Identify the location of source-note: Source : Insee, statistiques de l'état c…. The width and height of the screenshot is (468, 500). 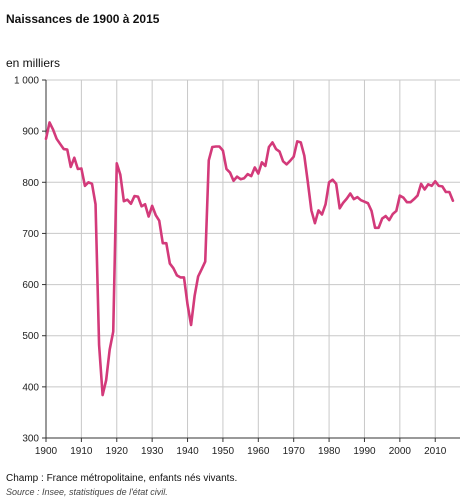
(87, 492).